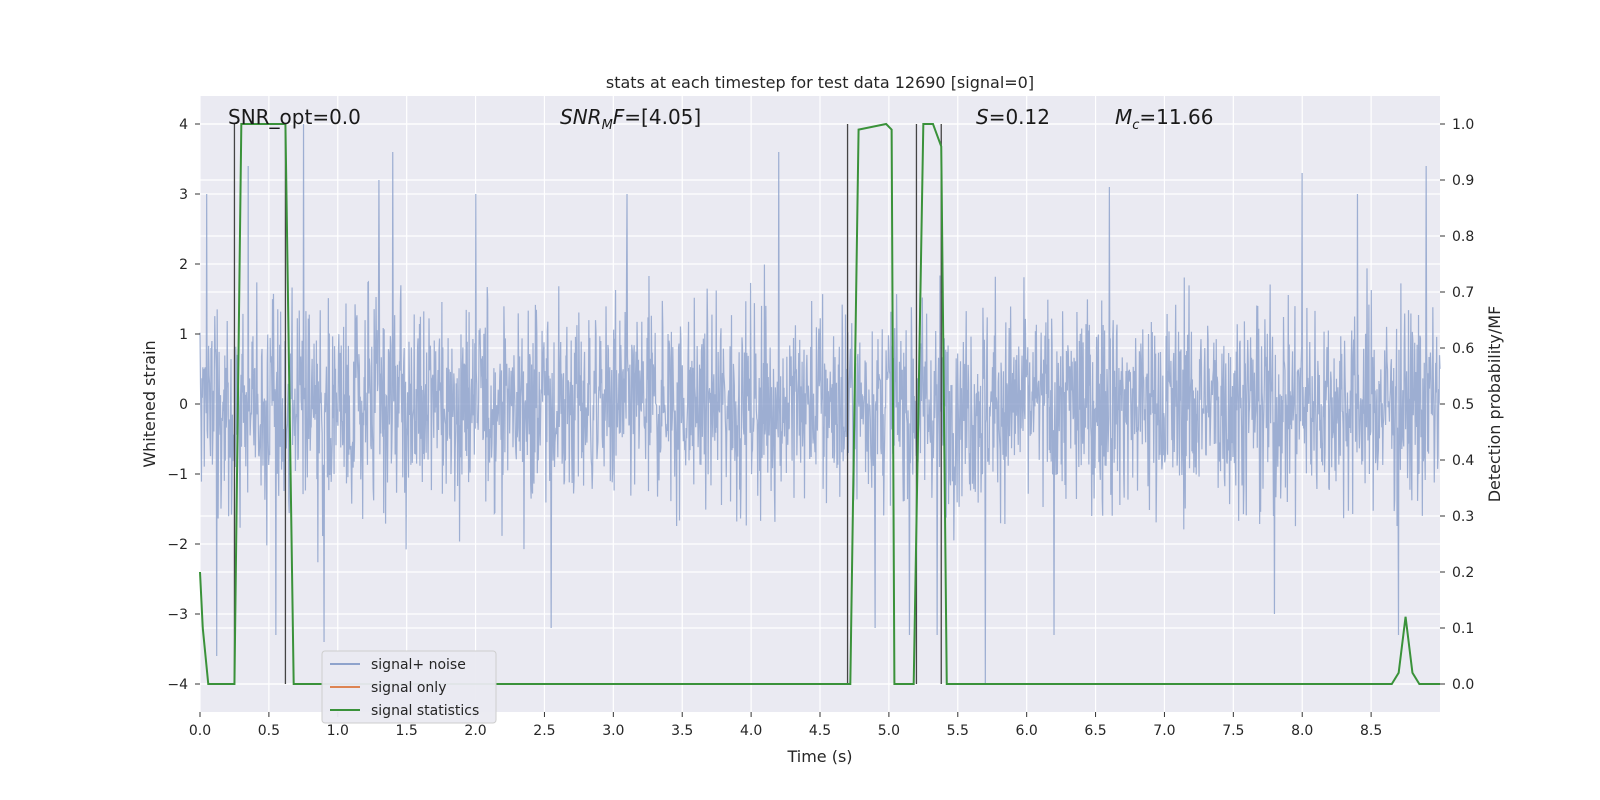 The width and height of the screenshot is (1600, 800). What do you see at coordinates (475, 731) in the screenshot?
I see `x-tick-label: 2.0` at bounding box center [475, 731].